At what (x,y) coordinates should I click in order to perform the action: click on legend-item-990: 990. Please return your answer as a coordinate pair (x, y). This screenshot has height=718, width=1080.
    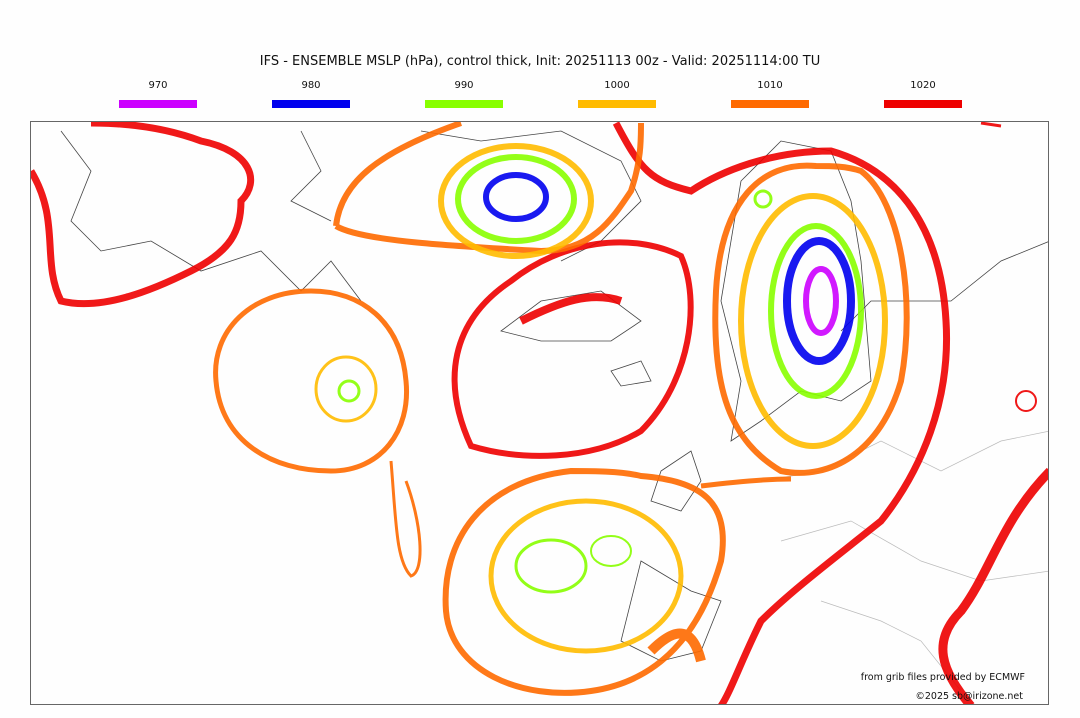
    Looking at the image, I should click on (464, 94).